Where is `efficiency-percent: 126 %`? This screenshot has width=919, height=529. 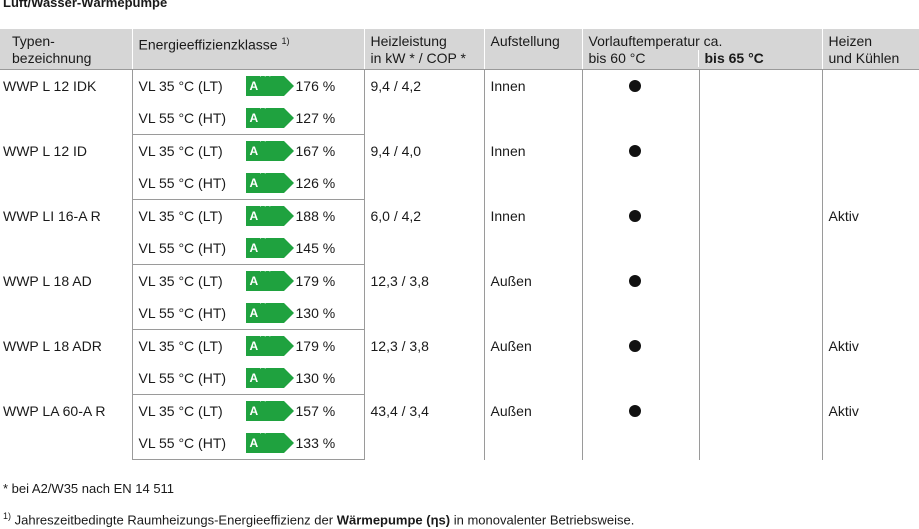 efficiency-percent: 126 % is located at coordinates (315, 183).